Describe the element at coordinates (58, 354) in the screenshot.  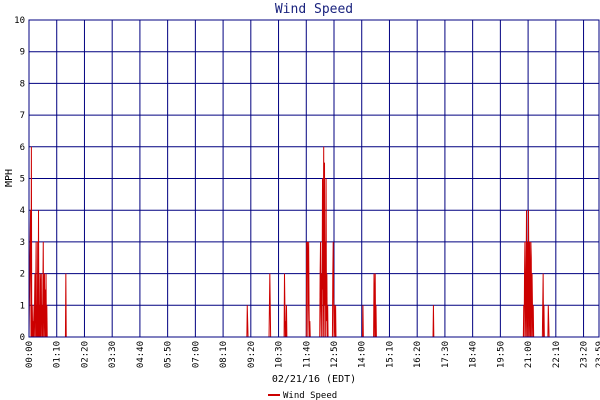
I see `x-tick-label: 01:10` at that location.